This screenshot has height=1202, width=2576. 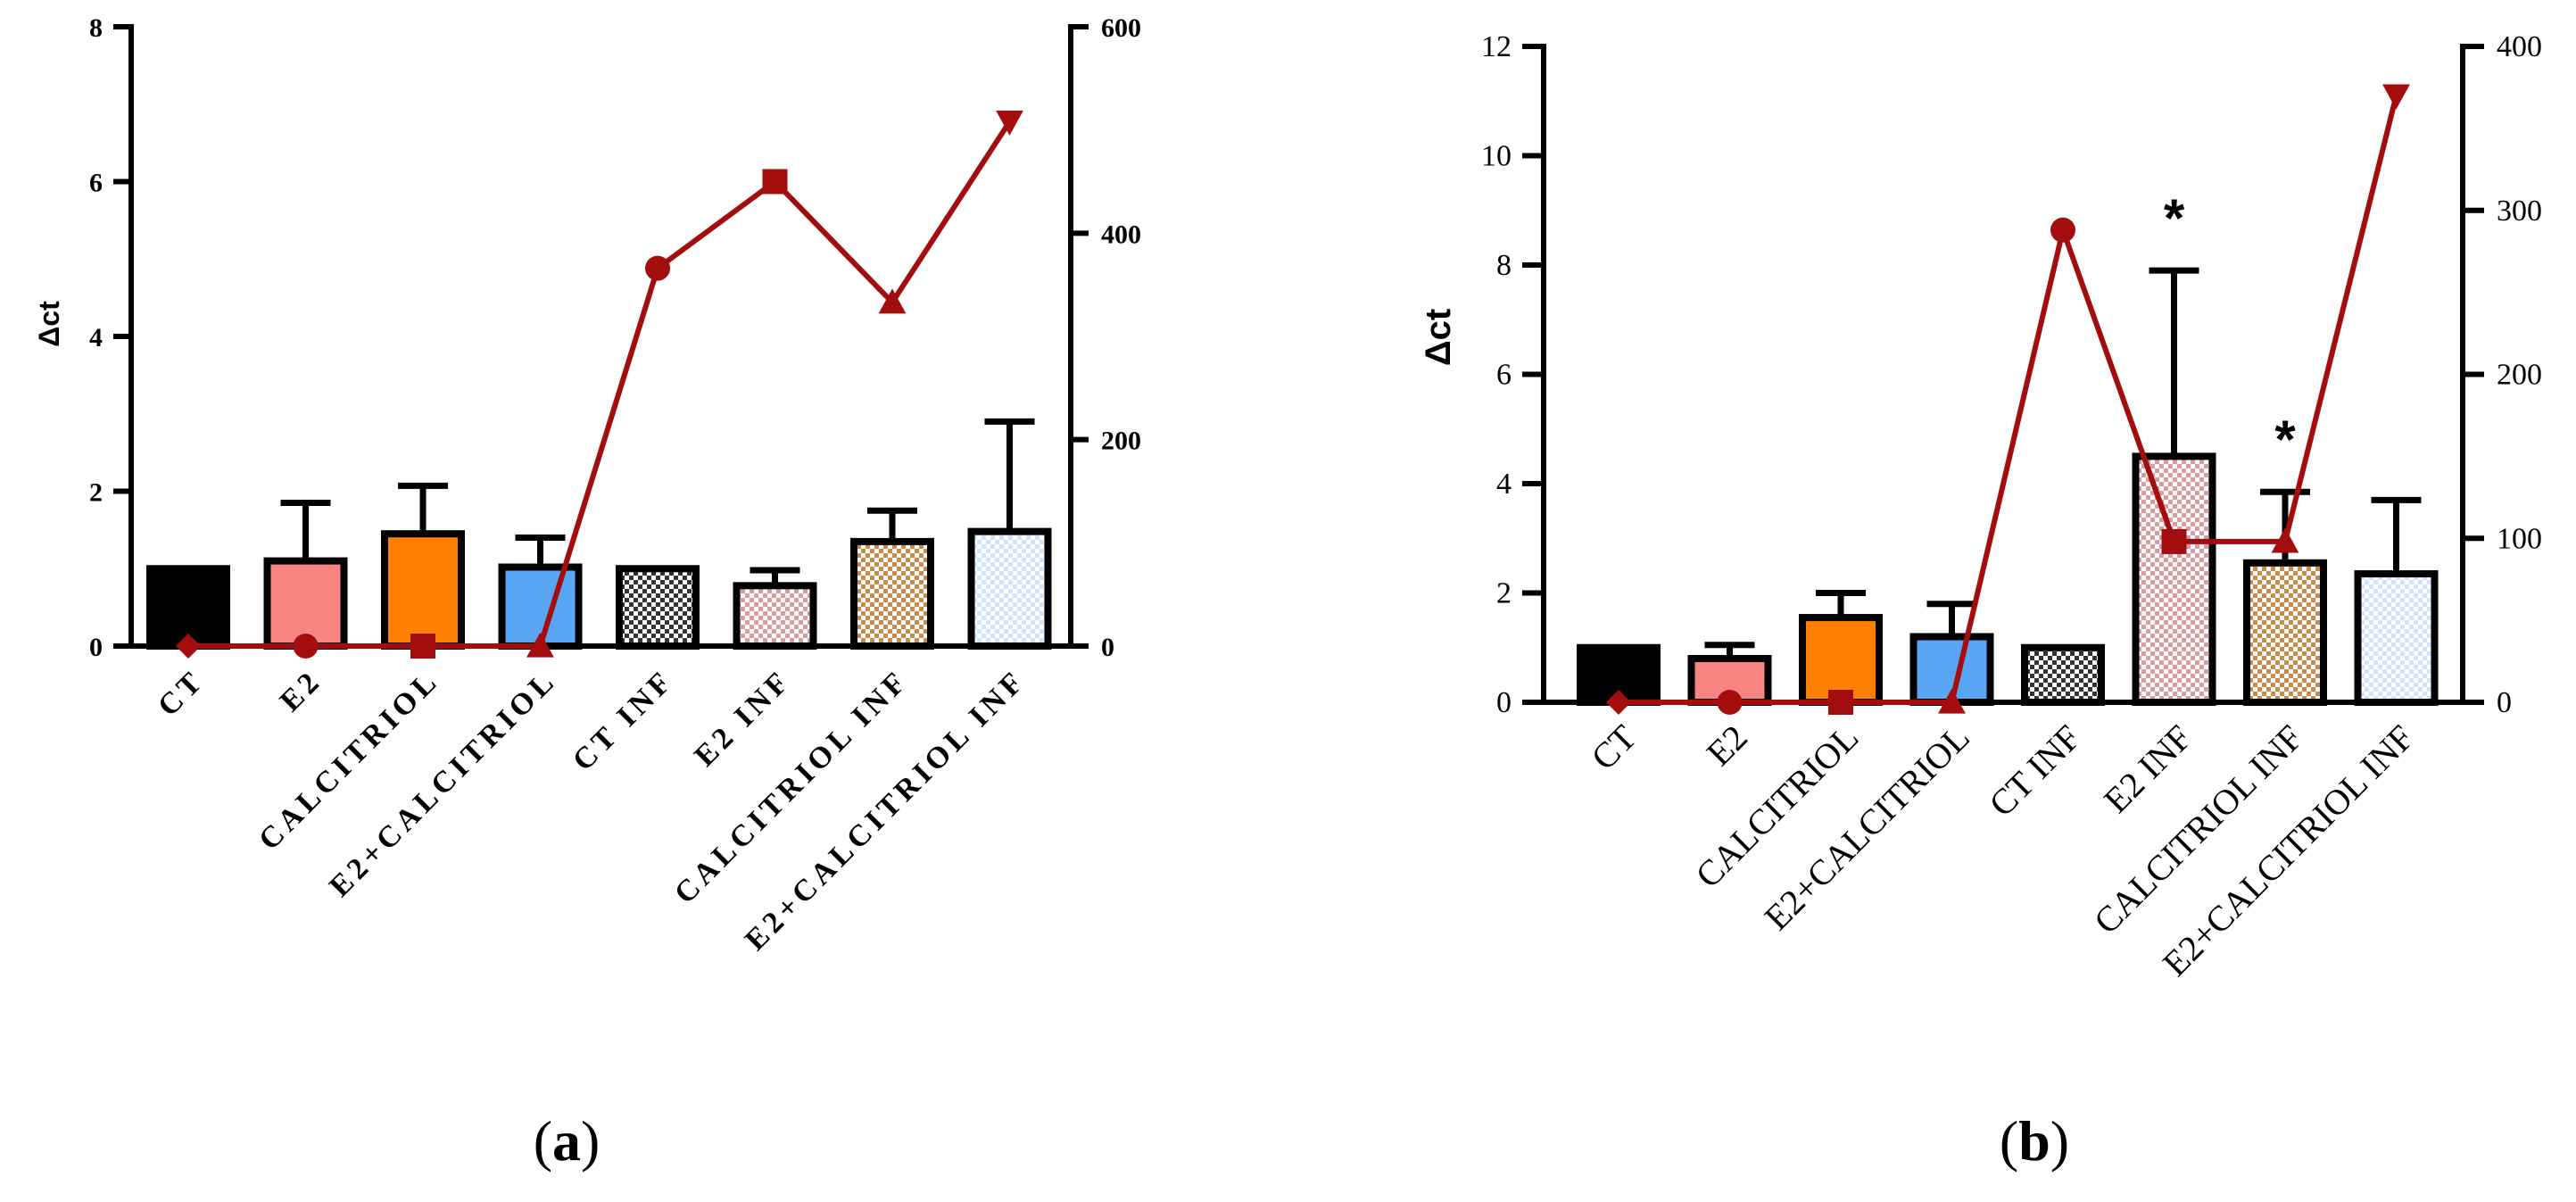 What do you see at coordinates (1496, 46) in the screenshot?
I see `left-tick-label: 12` at bounding box center [1496, 46].